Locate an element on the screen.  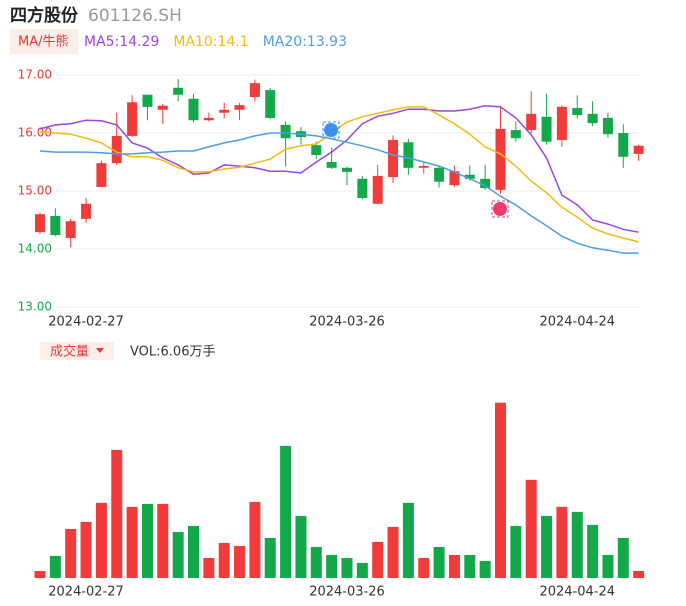
y-tick-label: 13.00 is located at coordinates (35, 307).